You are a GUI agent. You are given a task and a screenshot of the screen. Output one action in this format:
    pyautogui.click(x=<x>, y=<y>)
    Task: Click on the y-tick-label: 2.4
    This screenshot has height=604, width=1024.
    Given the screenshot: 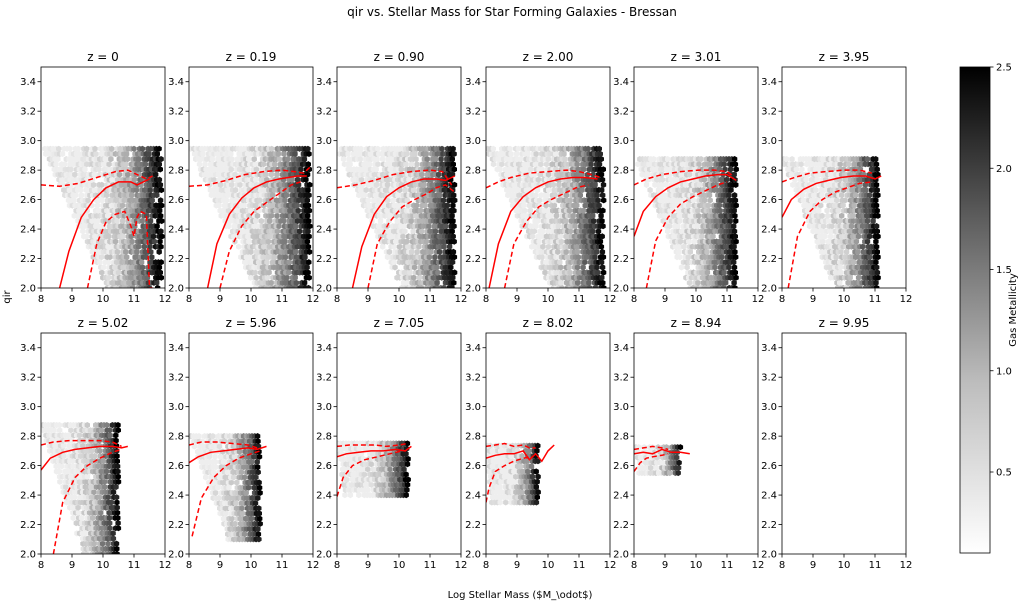 What is the action you would take?
    pyautogui.click(x=473, y=230)
    